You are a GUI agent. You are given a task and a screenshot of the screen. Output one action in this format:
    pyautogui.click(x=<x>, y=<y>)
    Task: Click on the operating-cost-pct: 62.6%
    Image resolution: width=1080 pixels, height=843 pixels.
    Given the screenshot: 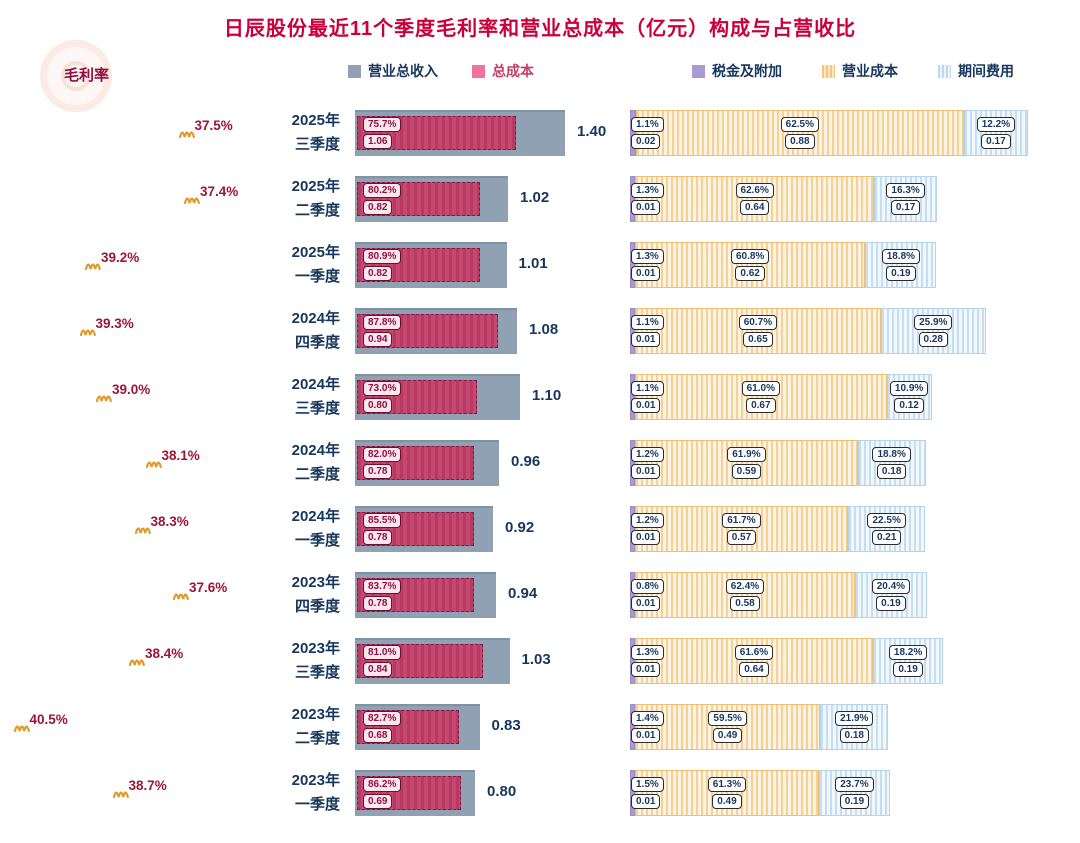 What is the action you would take?
    pyautogui.click(x=754, y=190)
    